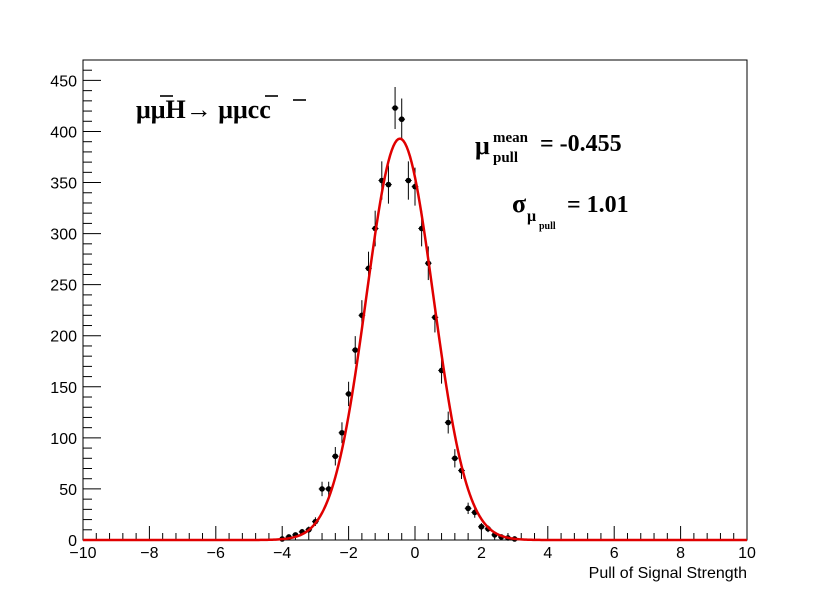 The width and height of the screenshot is (830, 599). I want to click on sigma-annotation: σ μ pull = 1.01, so click(570, 210).